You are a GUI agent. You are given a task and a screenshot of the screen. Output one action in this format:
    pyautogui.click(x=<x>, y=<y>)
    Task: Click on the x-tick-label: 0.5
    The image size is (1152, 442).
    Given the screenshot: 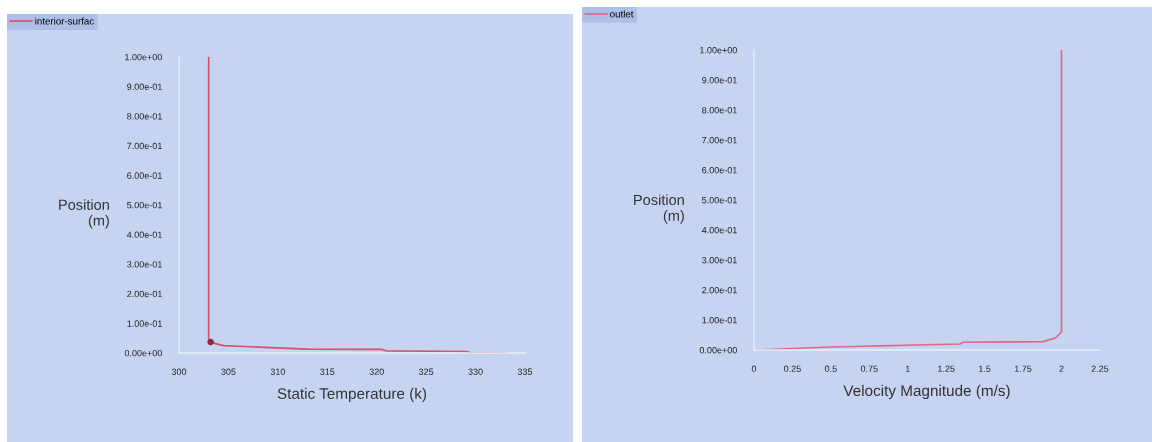 What is the action you would take?
    pyautogui.click(x=830, y=368)
    